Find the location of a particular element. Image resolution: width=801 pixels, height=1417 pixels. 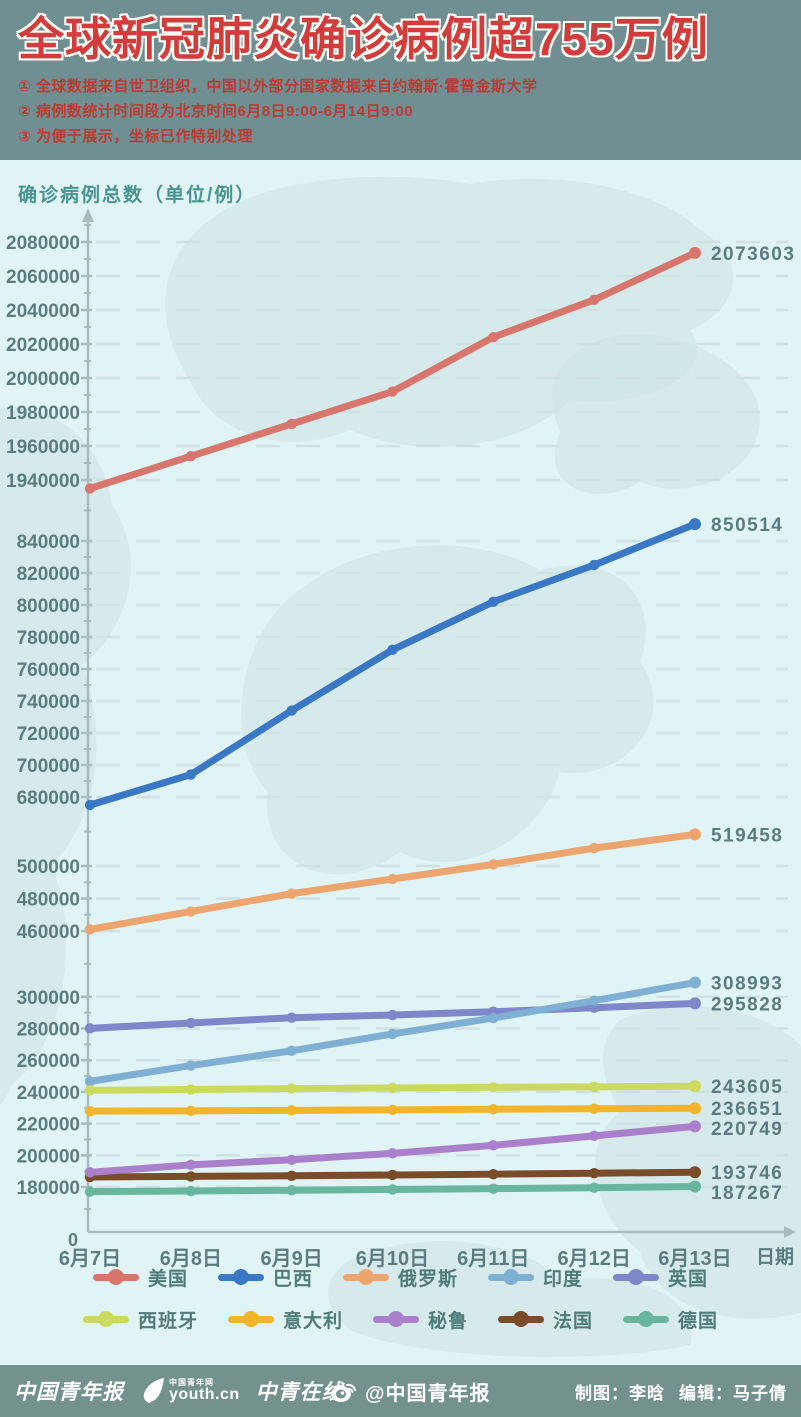

legend-marker-dot-usa is located at coordinates (115, 1277).